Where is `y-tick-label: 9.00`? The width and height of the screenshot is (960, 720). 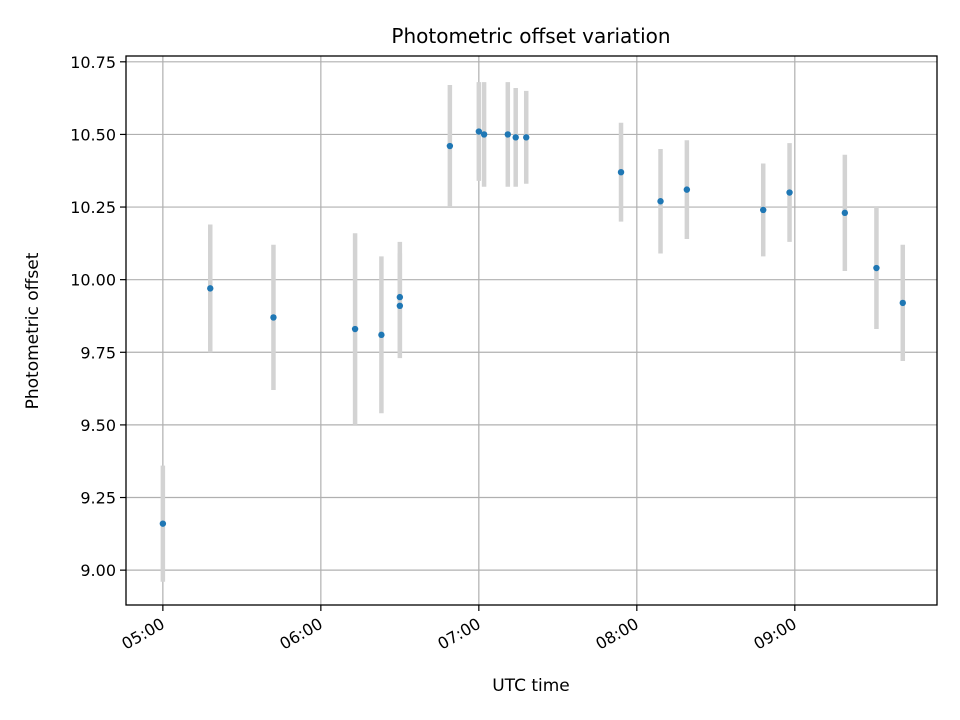
y-tick-label: 9.00 is located at coordinates (98, 570).